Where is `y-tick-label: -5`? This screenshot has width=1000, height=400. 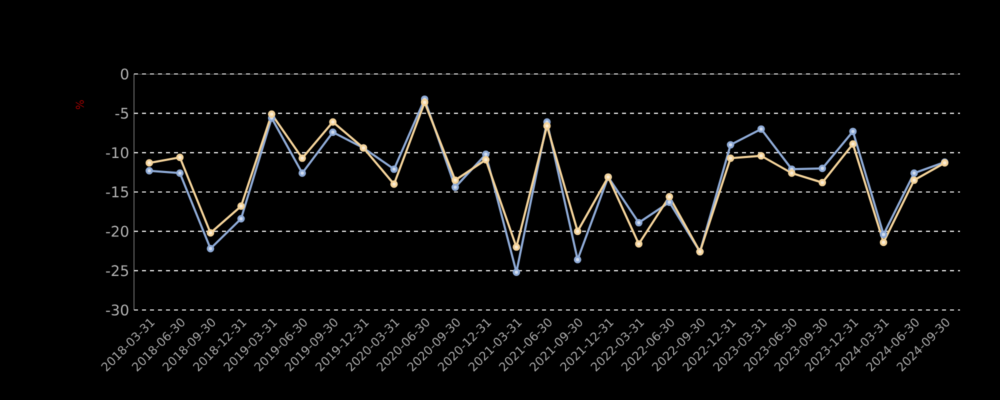
y-tick-label: -5 is located at coordinates (121, 113).